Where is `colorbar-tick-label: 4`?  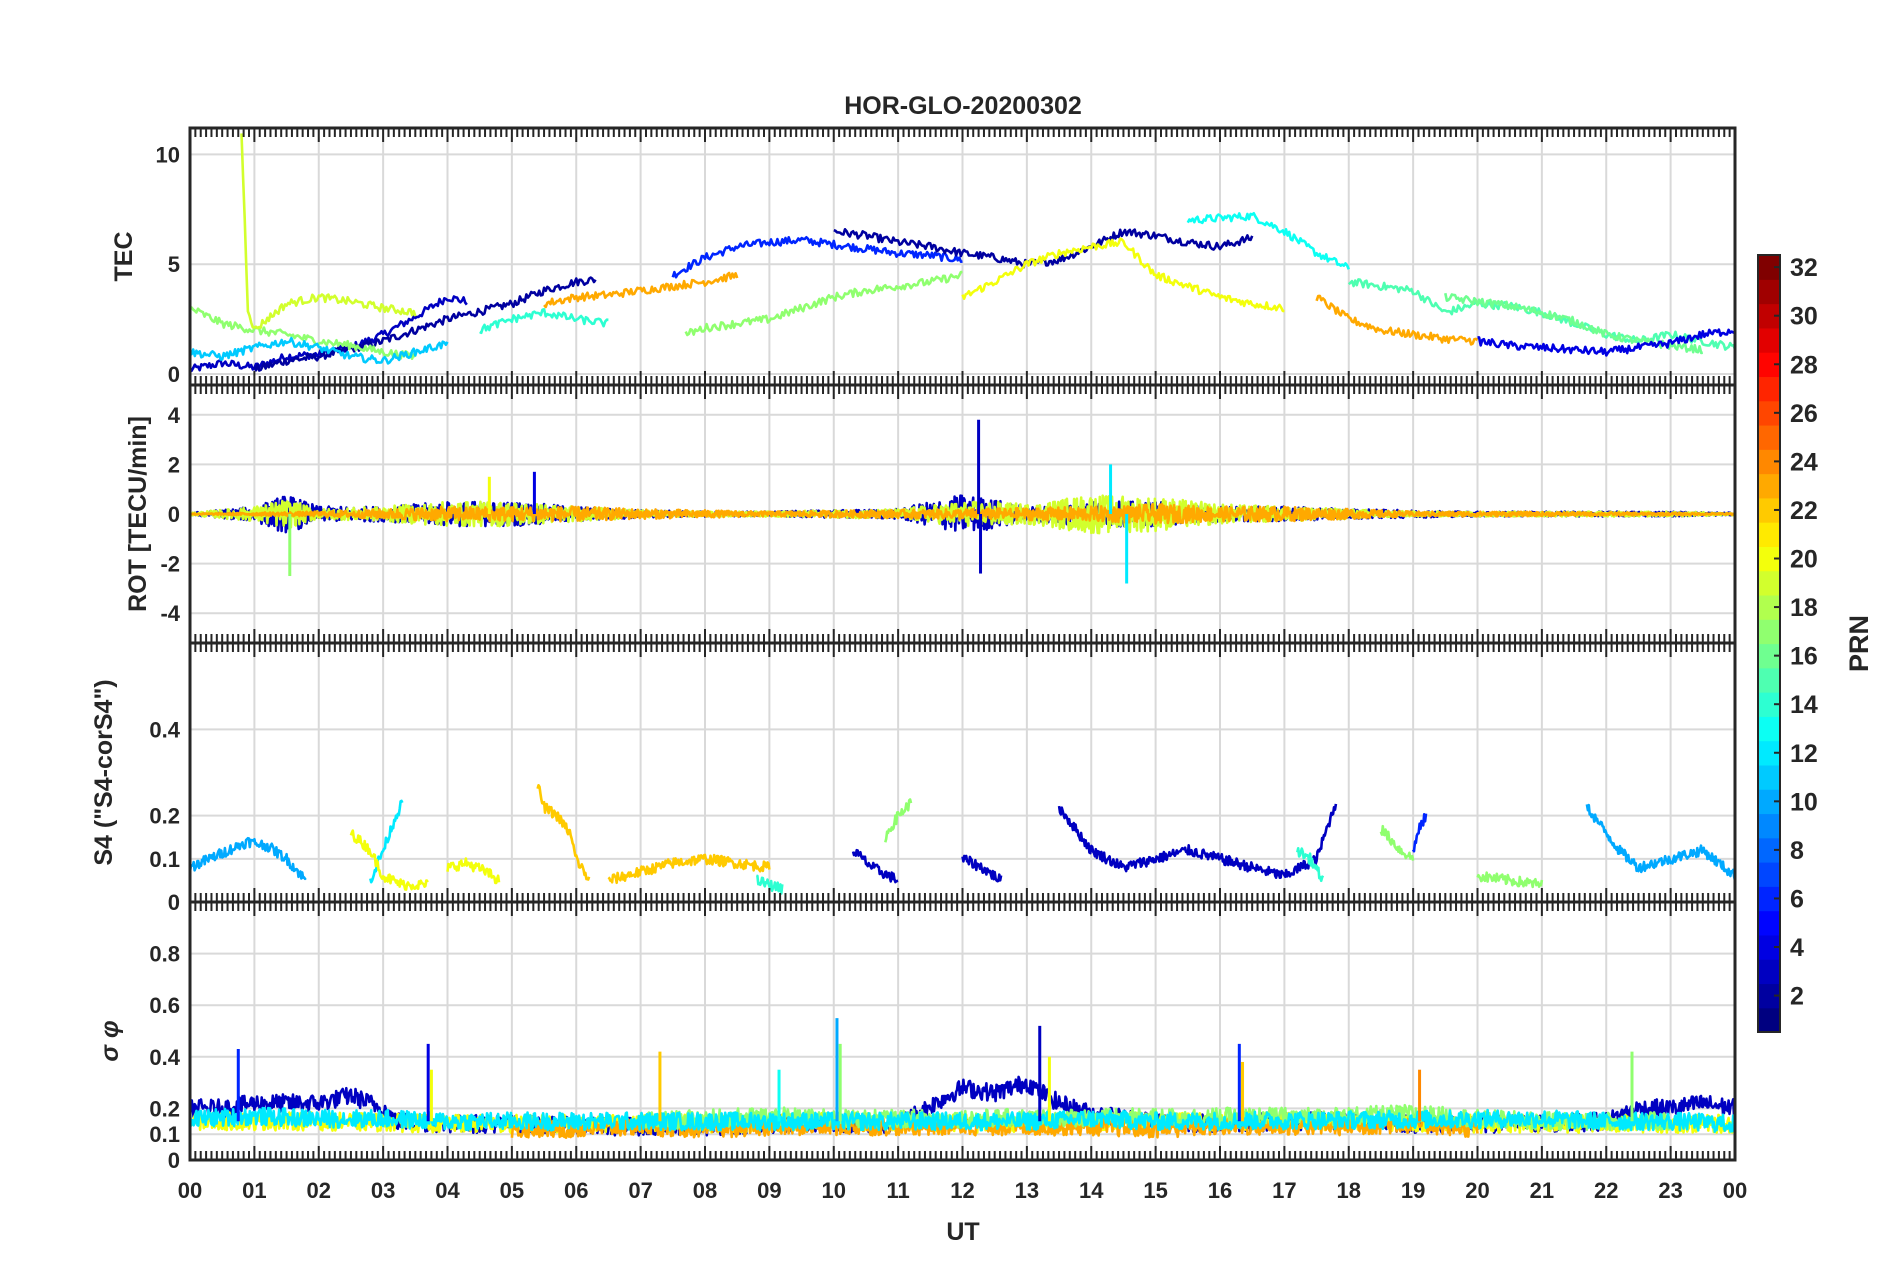 colorbar-tick-label: 4 is located at coordinates (1797, 948).